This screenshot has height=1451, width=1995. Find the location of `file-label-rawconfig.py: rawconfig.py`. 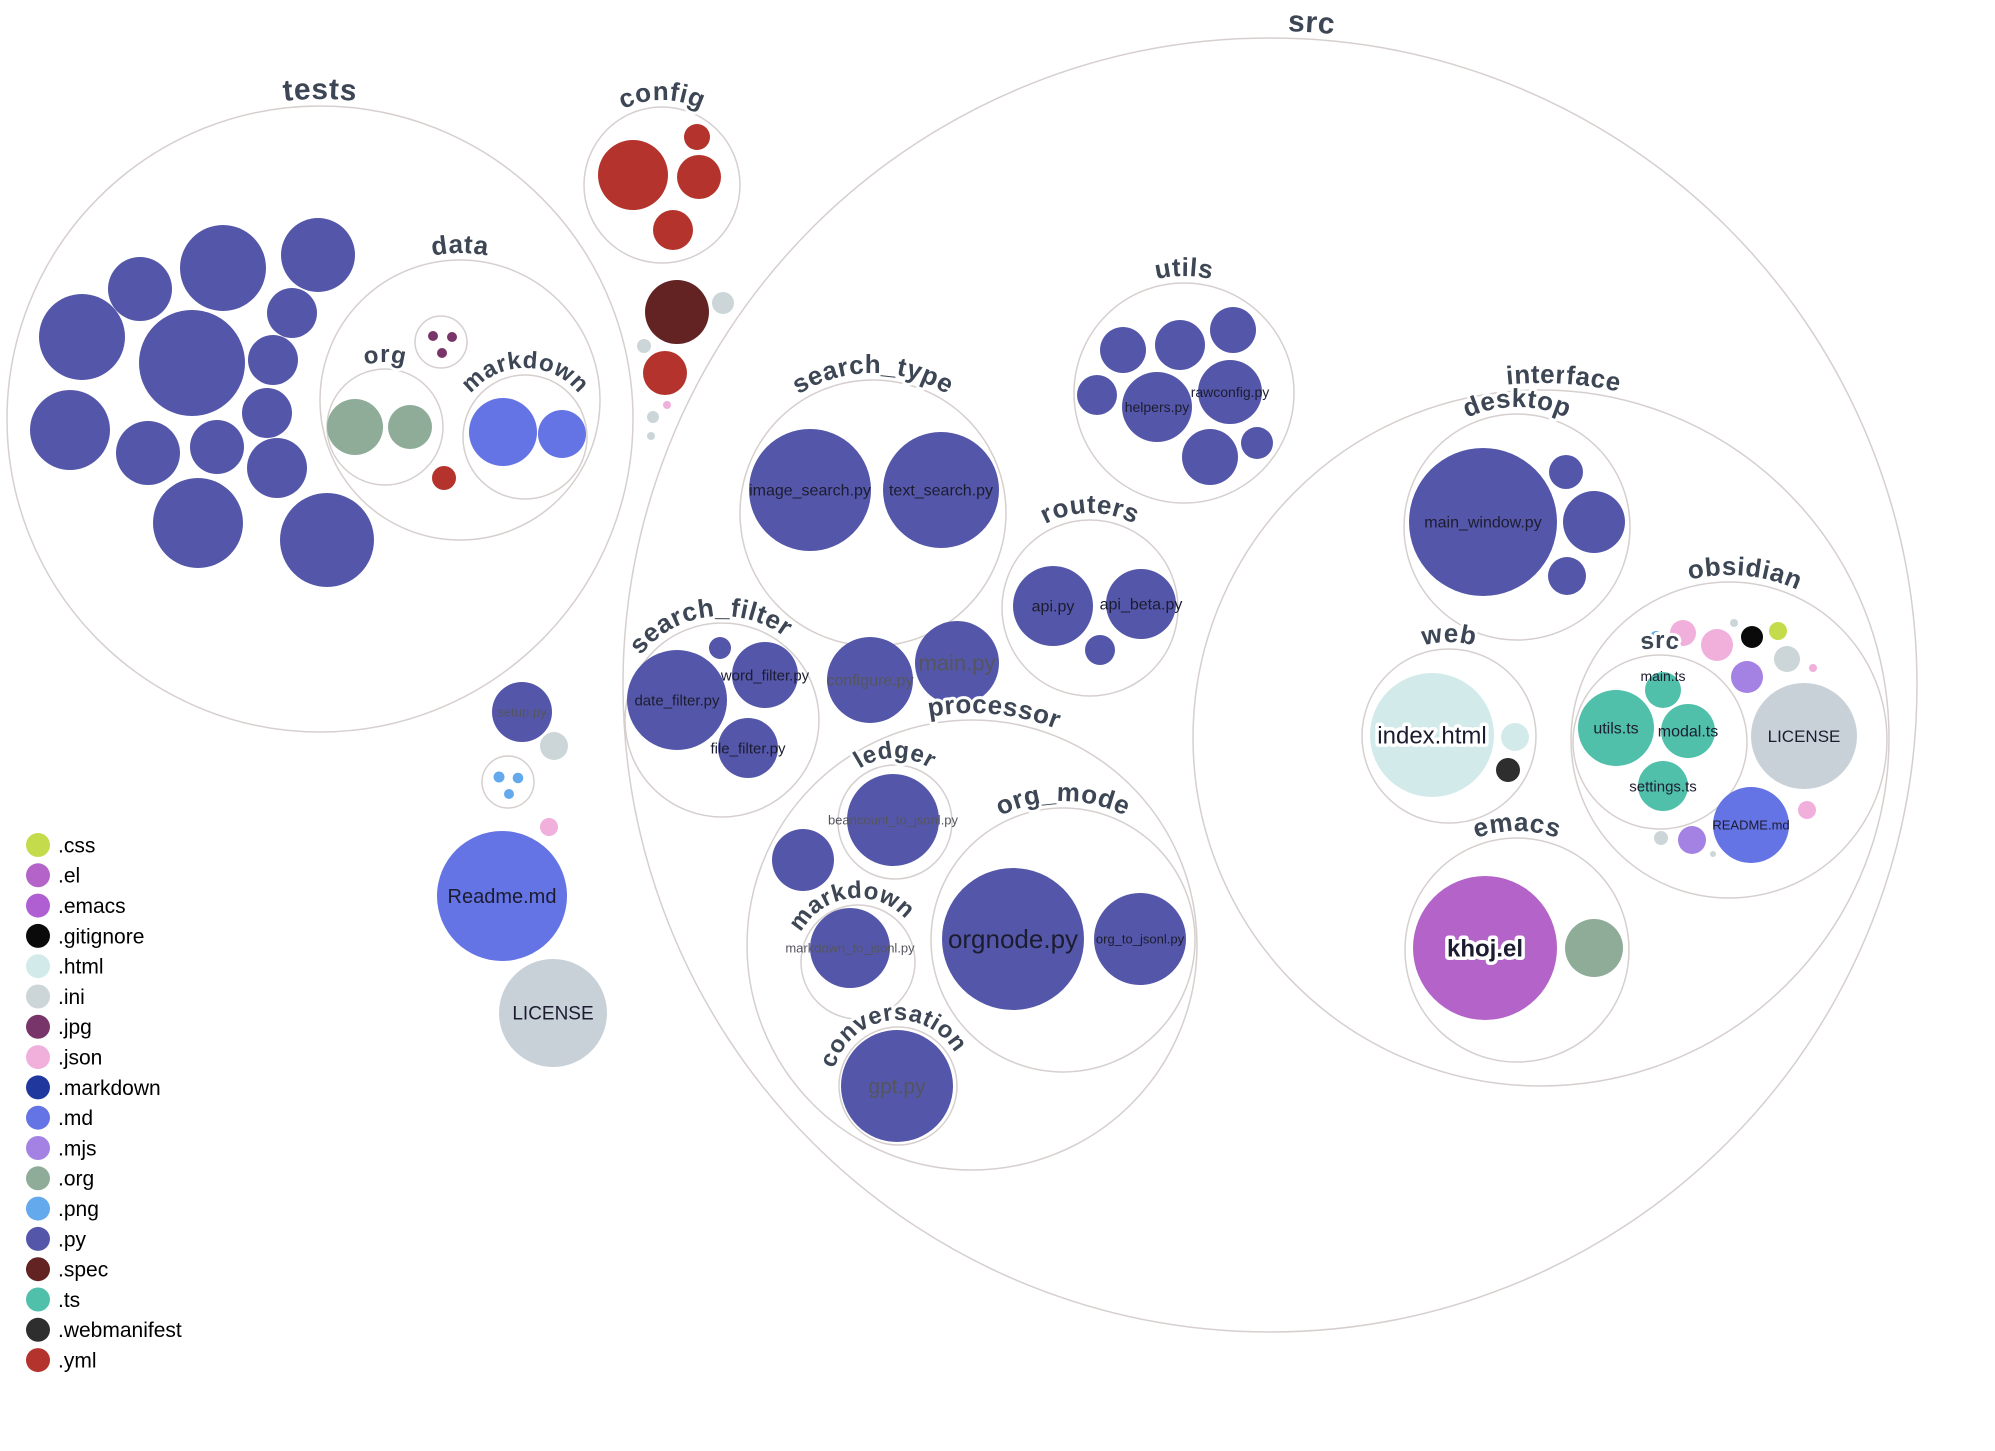

file-label-rawconfig.py: rawconfig.py is located at coordinates (1230, 392).